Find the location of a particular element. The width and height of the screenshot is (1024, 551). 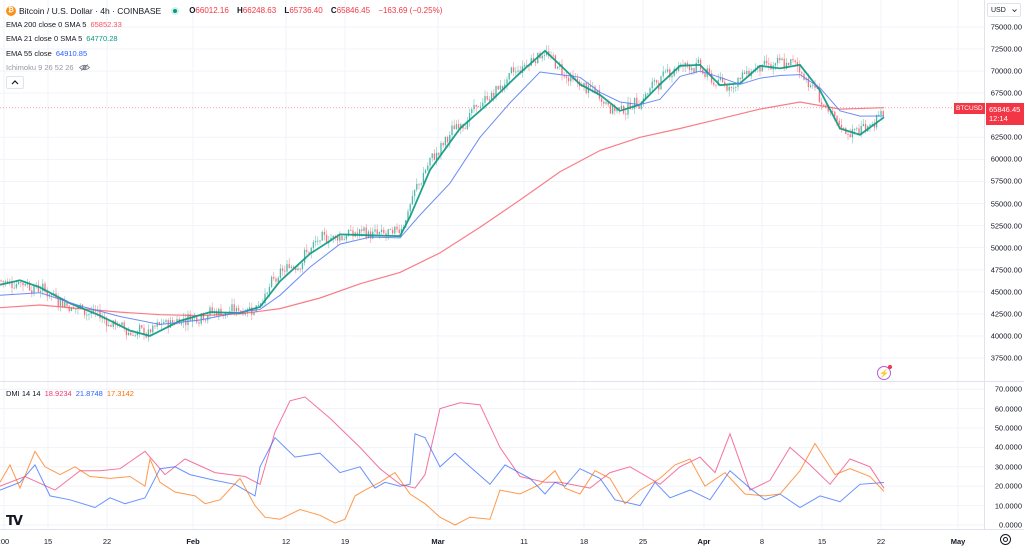

dmi-axis-label: 20.0000 is located at coordinates (1008, 486).